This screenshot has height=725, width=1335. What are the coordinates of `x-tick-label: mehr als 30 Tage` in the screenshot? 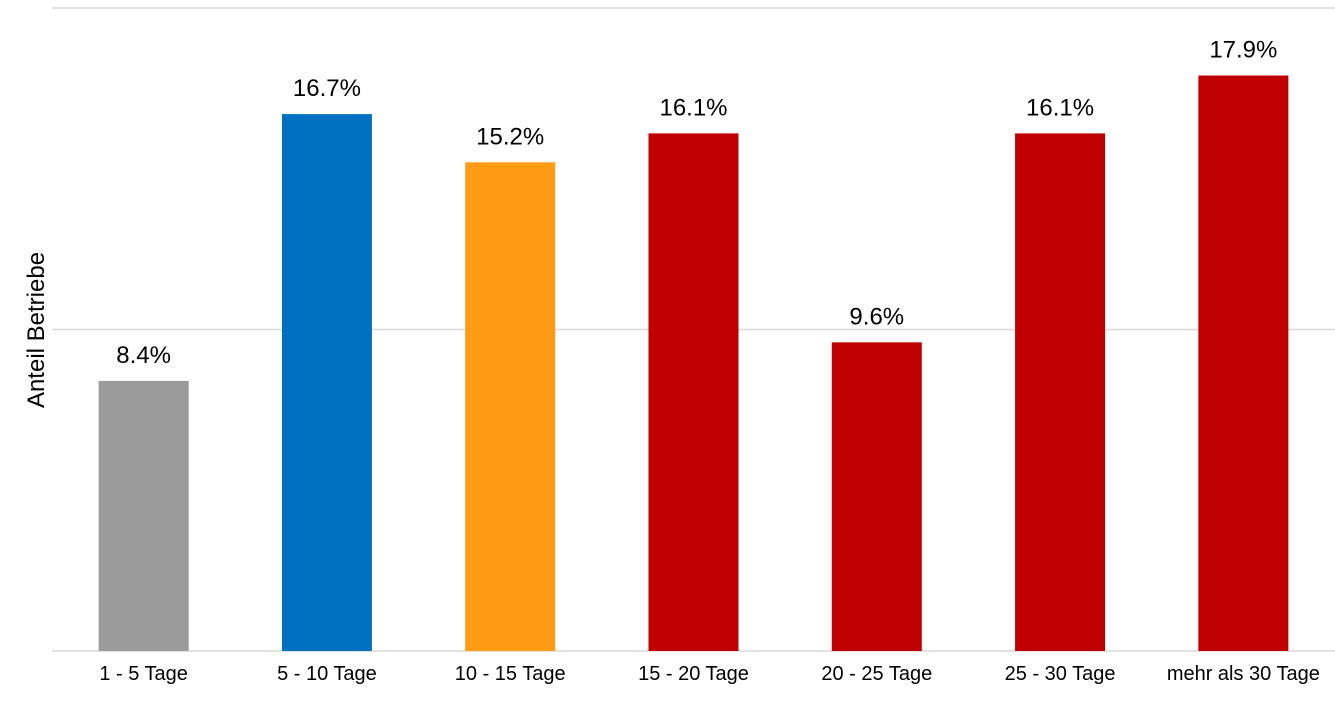 It's located at (1243, 674).